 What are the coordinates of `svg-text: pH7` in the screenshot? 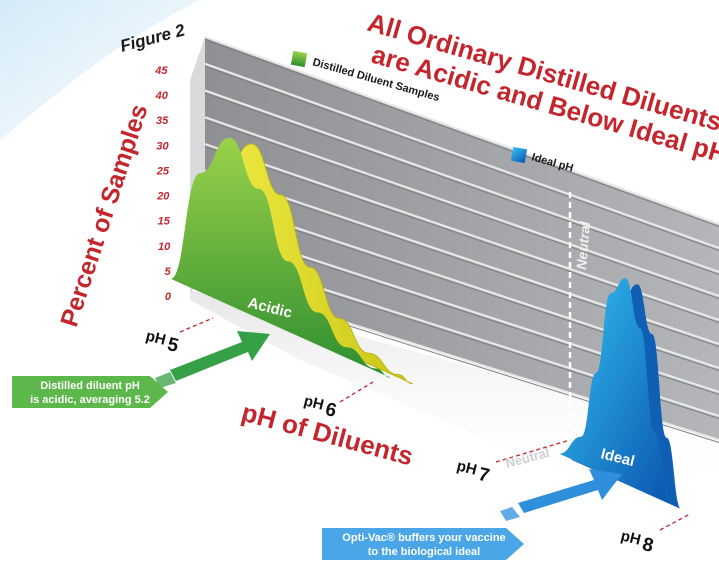 It's located at (473, 471).